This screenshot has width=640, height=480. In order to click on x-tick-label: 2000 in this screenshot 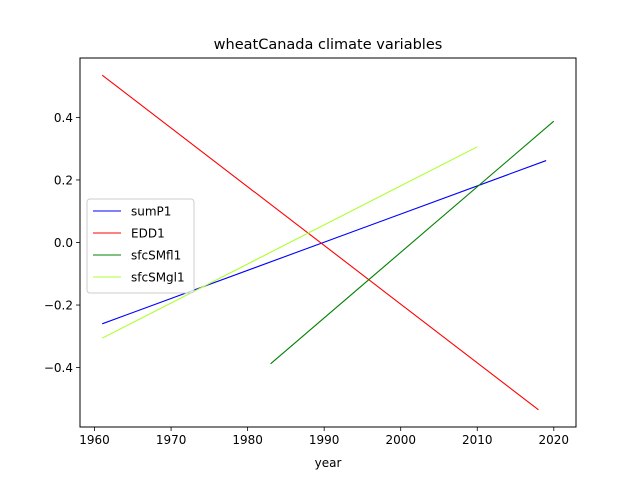, I will do `click(400, 440)`.